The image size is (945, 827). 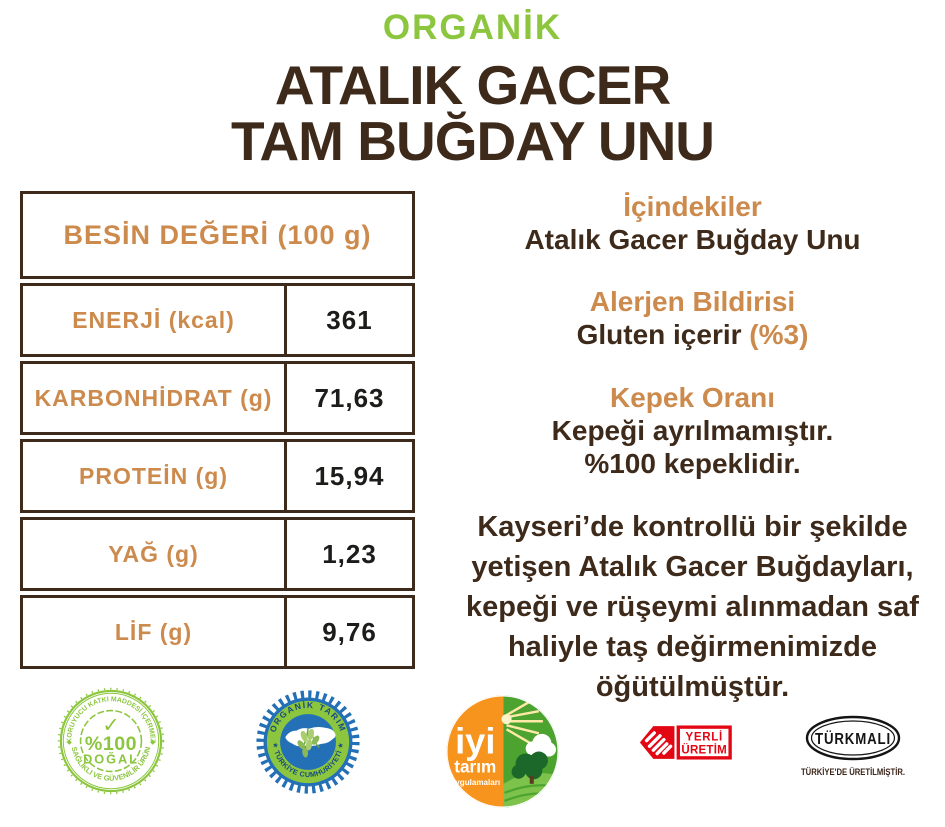 What do you see at coordinates (472, 85) in the screenshot?
I see `title-line-1: ATALIK GACER` at bounding box center [472, 85].